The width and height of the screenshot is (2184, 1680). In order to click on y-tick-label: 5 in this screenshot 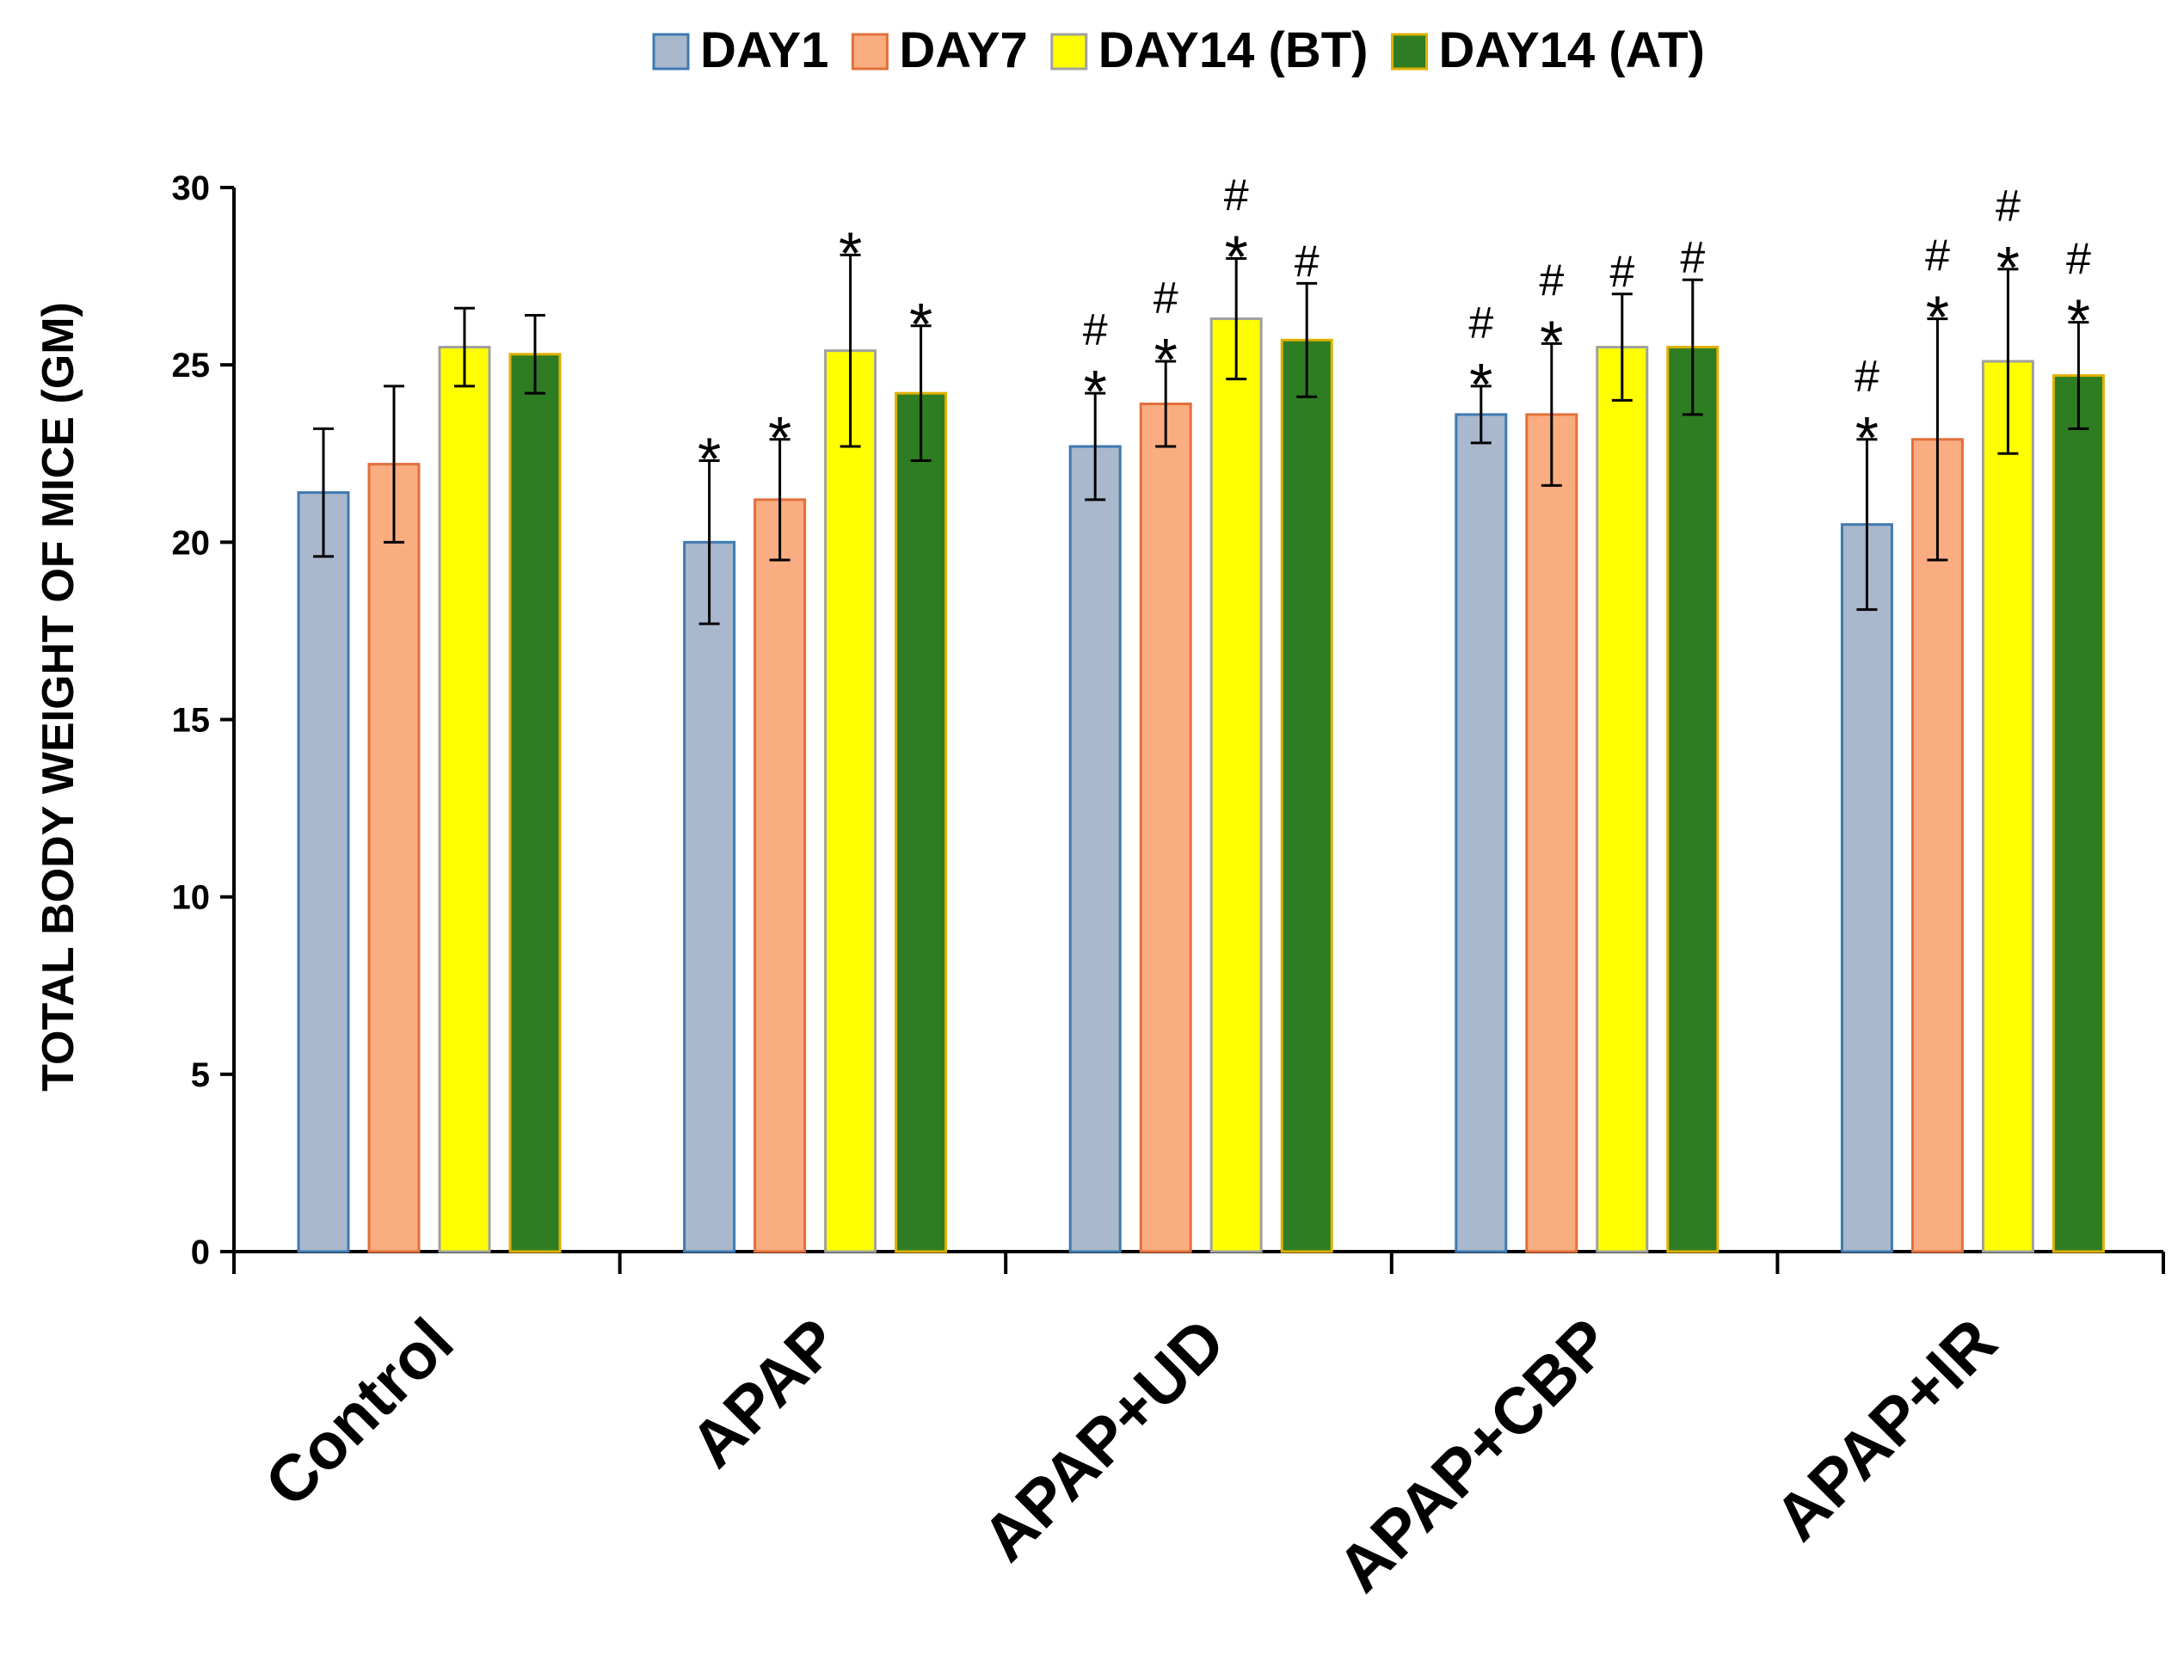, I will do `click(201, 1075)`.